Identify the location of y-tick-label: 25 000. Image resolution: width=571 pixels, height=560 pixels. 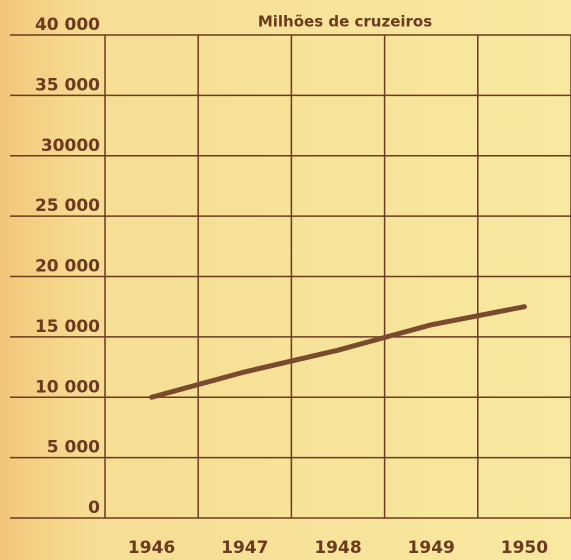
(67, 206).